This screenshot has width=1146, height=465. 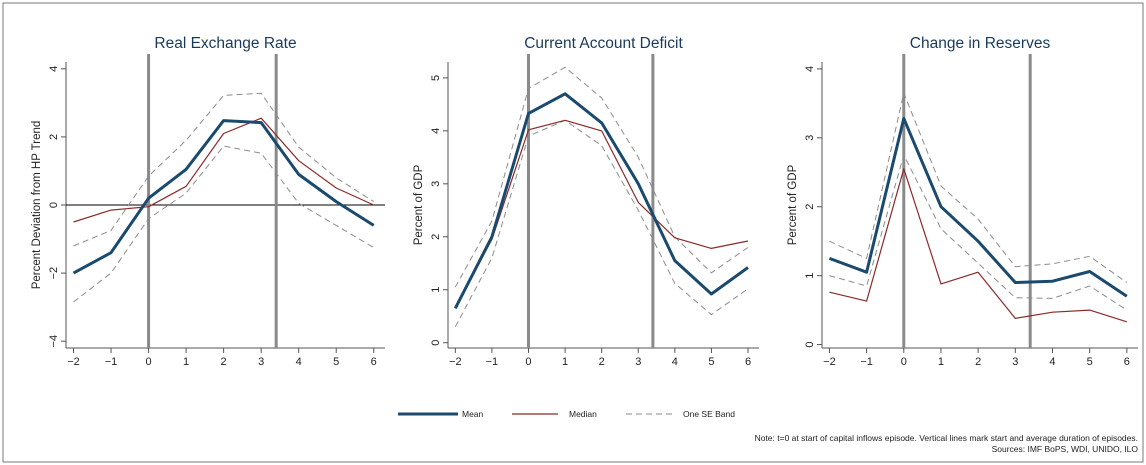 What do you see at coordinates (54, 341) in the screenshot?
I see `y-tick-label: −4` at bounding box center [54, 341].